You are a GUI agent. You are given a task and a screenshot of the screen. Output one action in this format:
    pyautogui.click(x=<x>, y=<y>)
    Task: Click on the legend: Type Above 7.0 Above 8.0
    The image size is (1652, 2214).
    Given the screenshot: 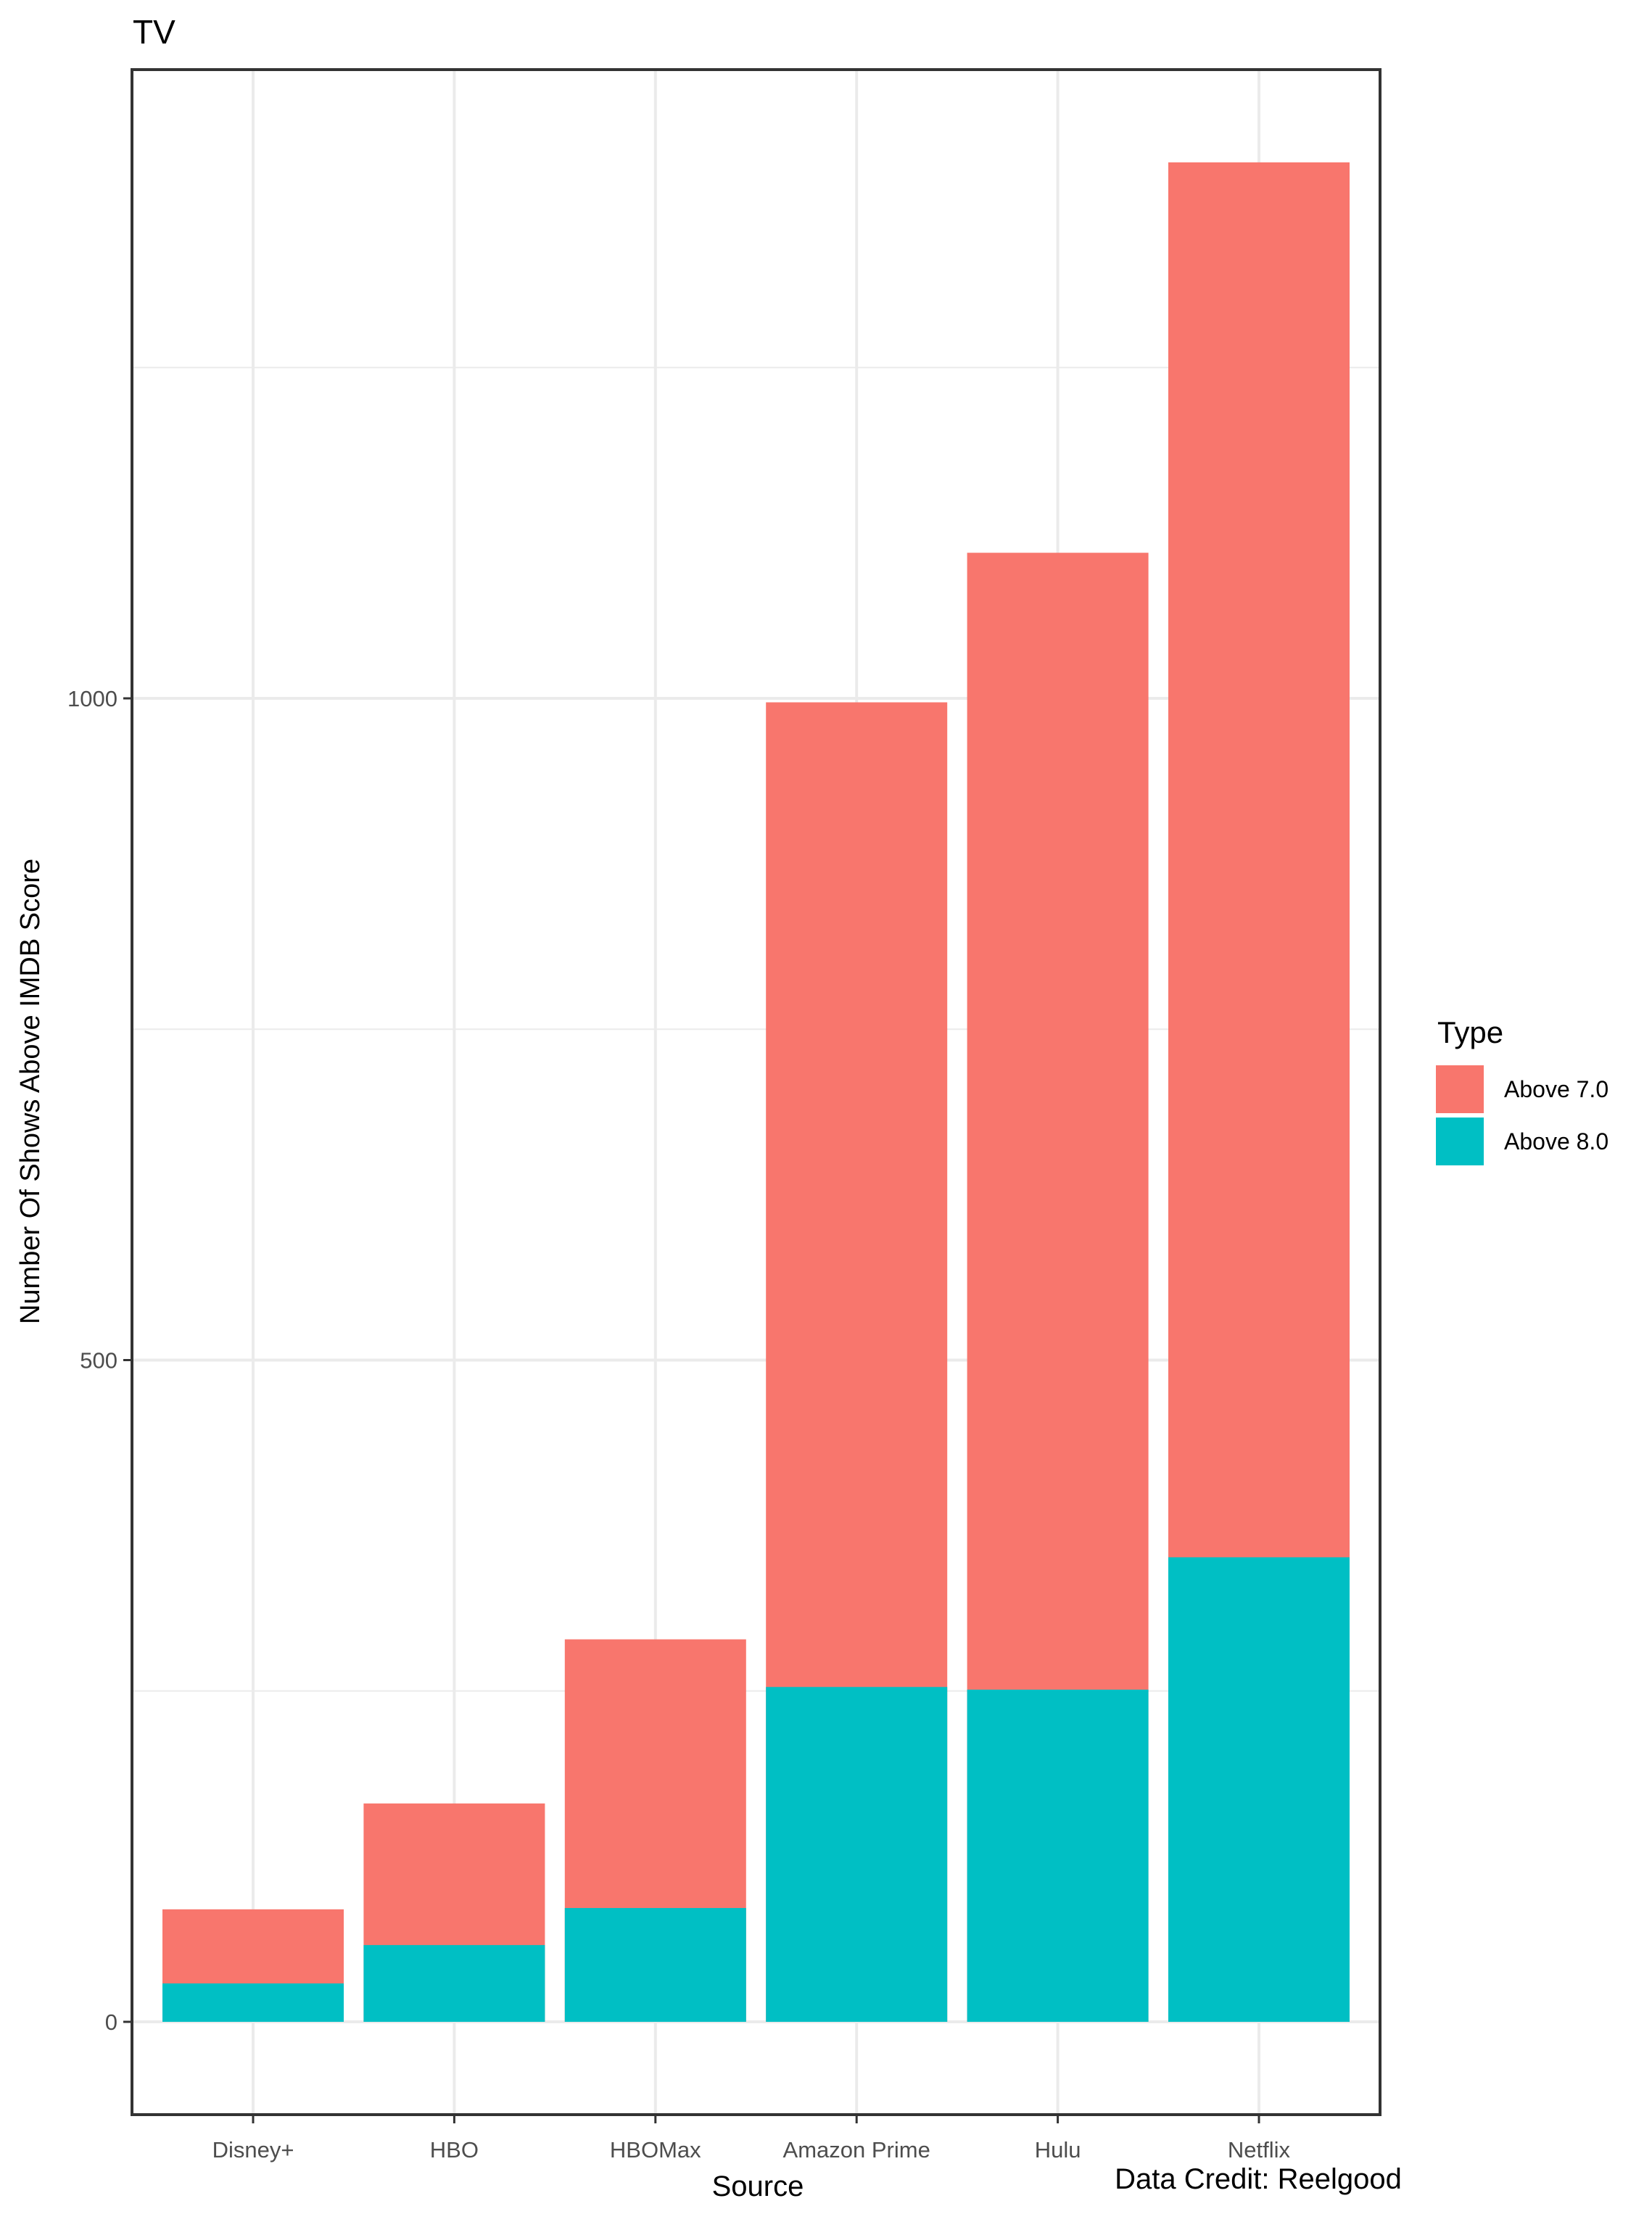 What is the action you would take?
    pyautogui.click(x=1522, y=1091)
    